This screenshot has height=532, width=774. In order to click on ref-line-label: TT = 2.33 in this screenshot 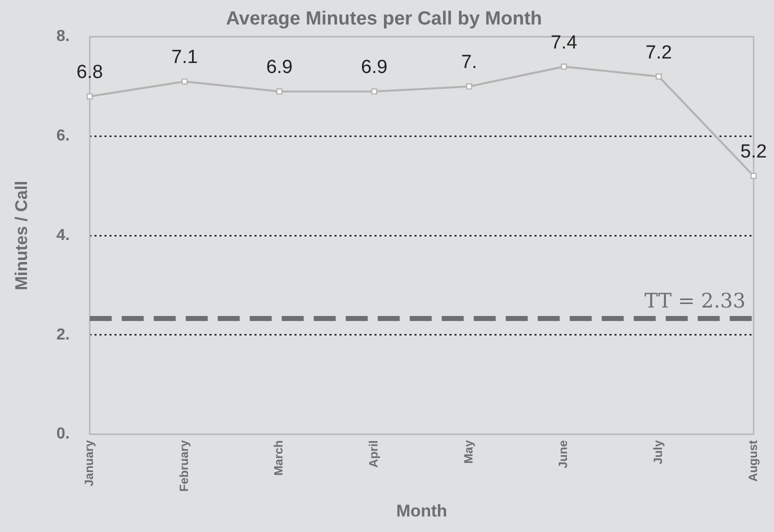, I will do `click(695, 300)`.